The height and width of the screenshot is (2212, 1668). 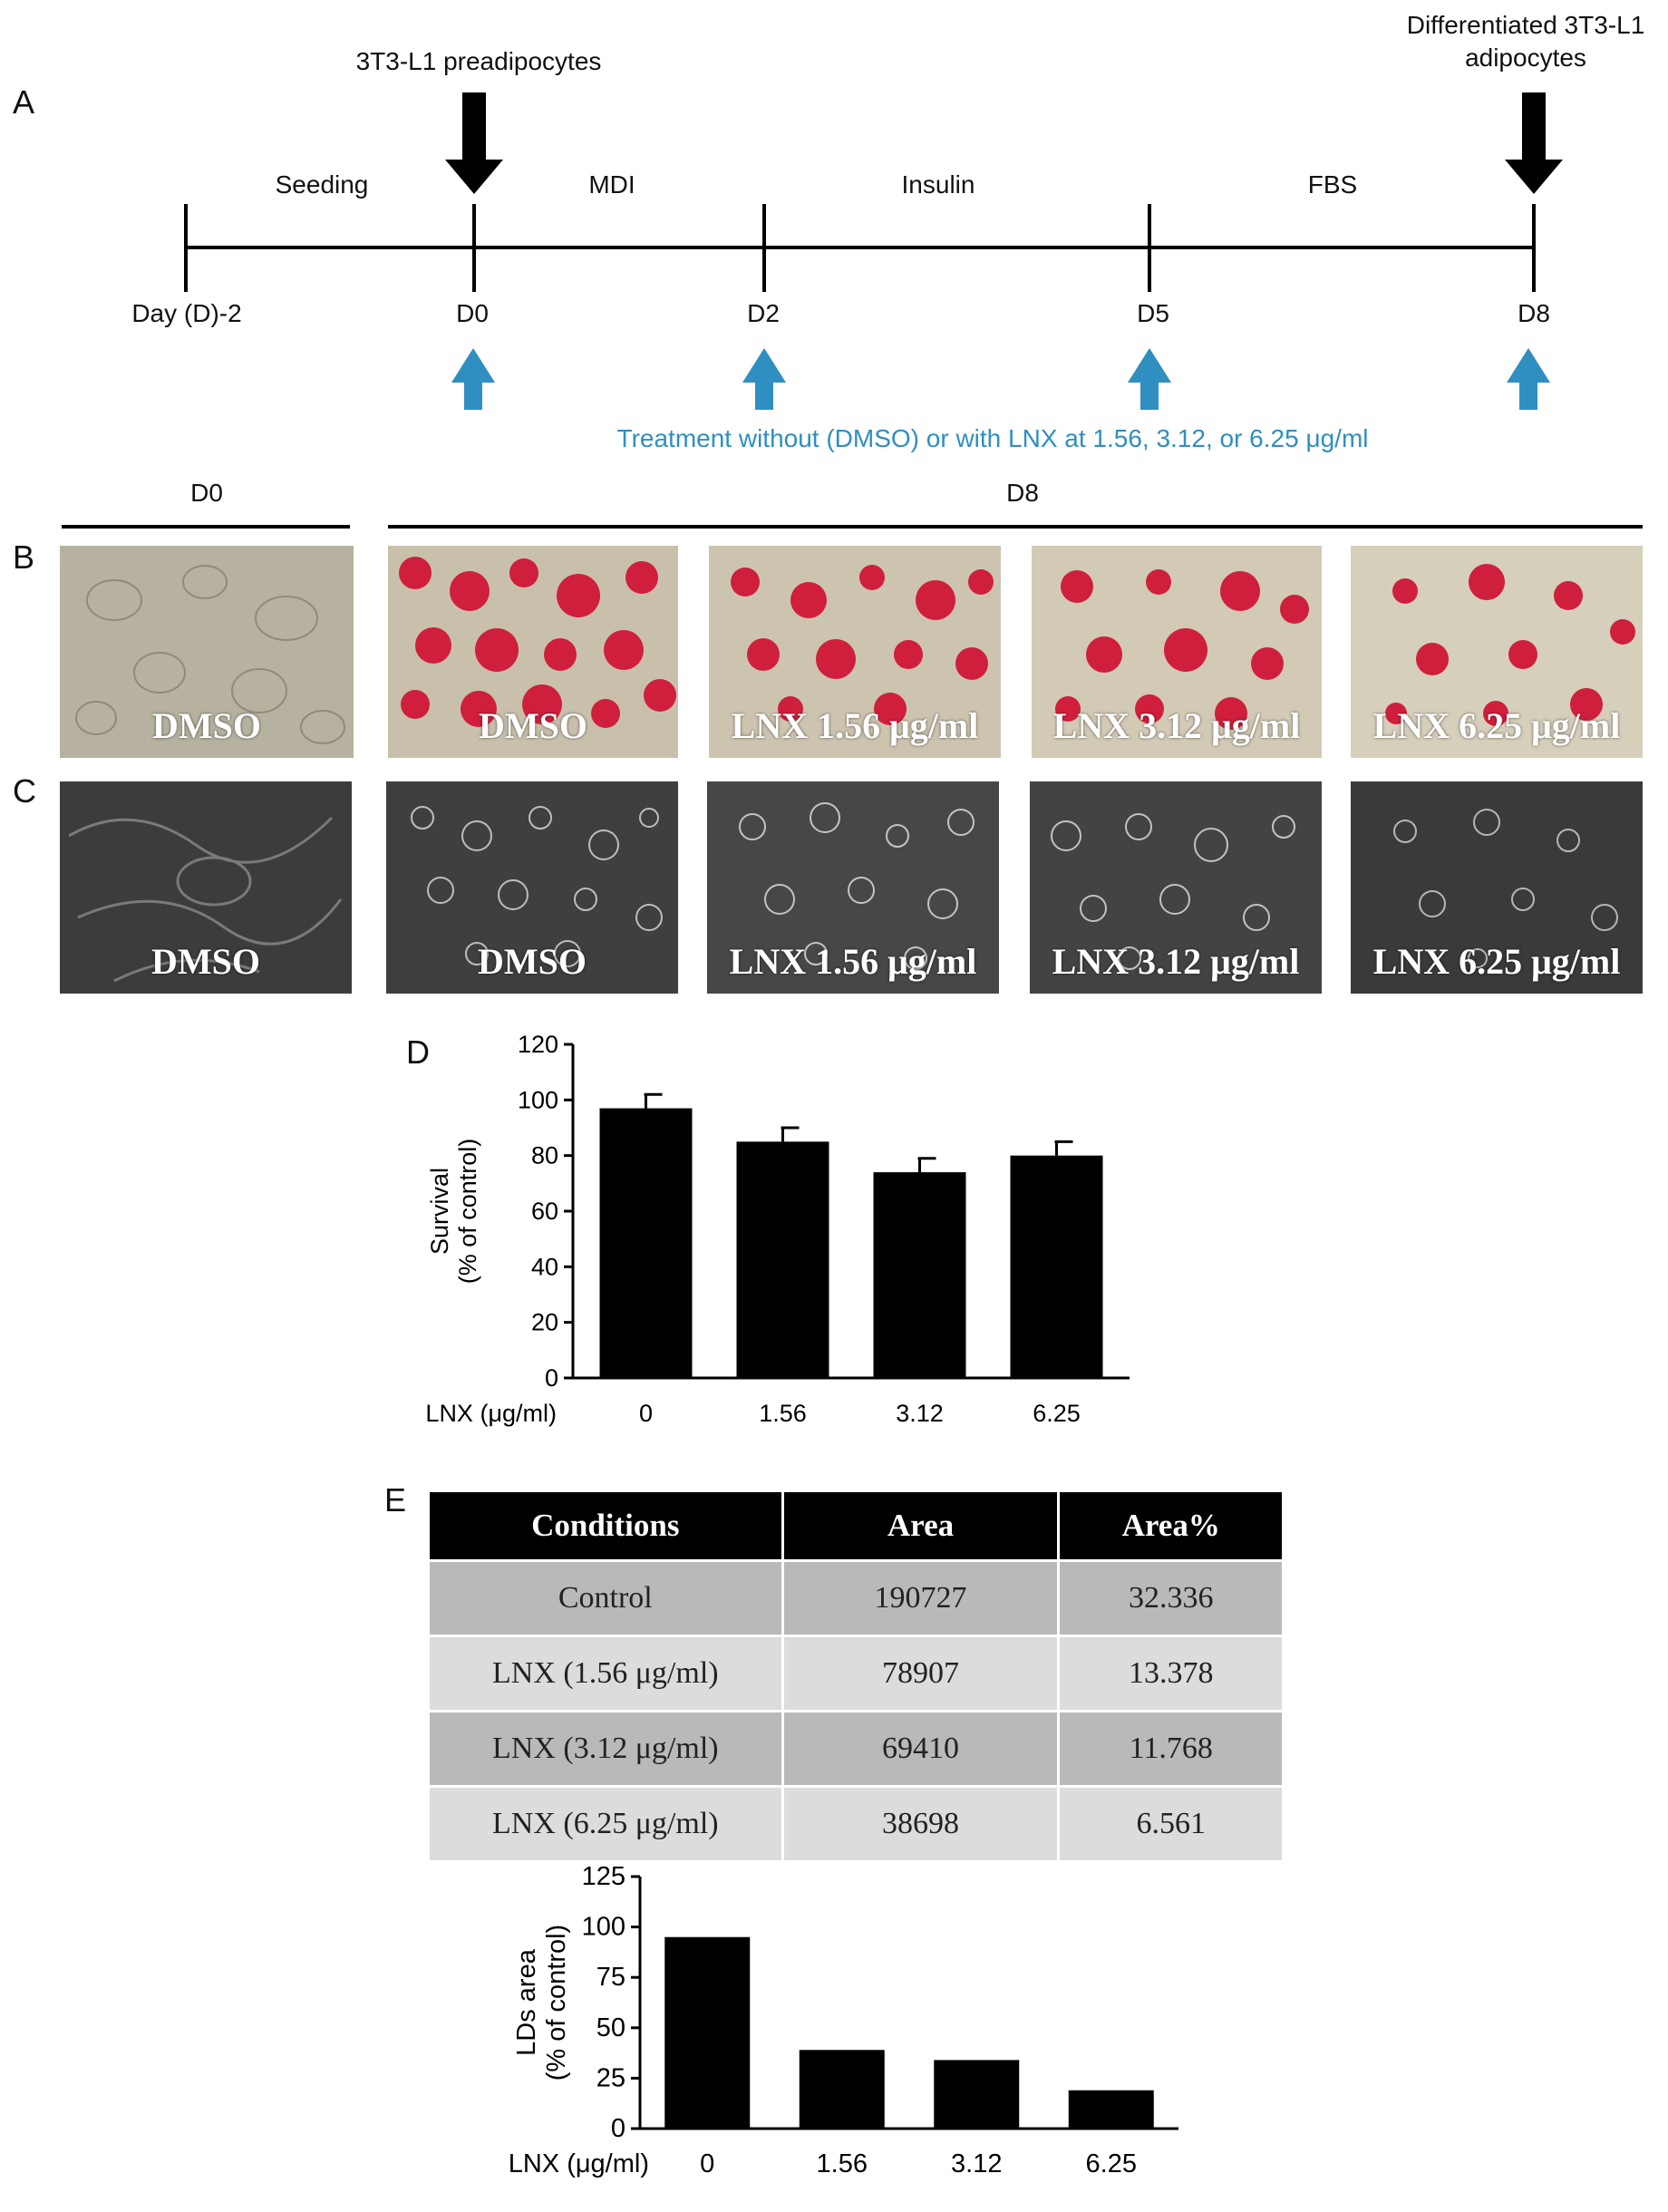 I want to click on differentiated-label-line2: adipocytes, so click(x=1525, y=58).